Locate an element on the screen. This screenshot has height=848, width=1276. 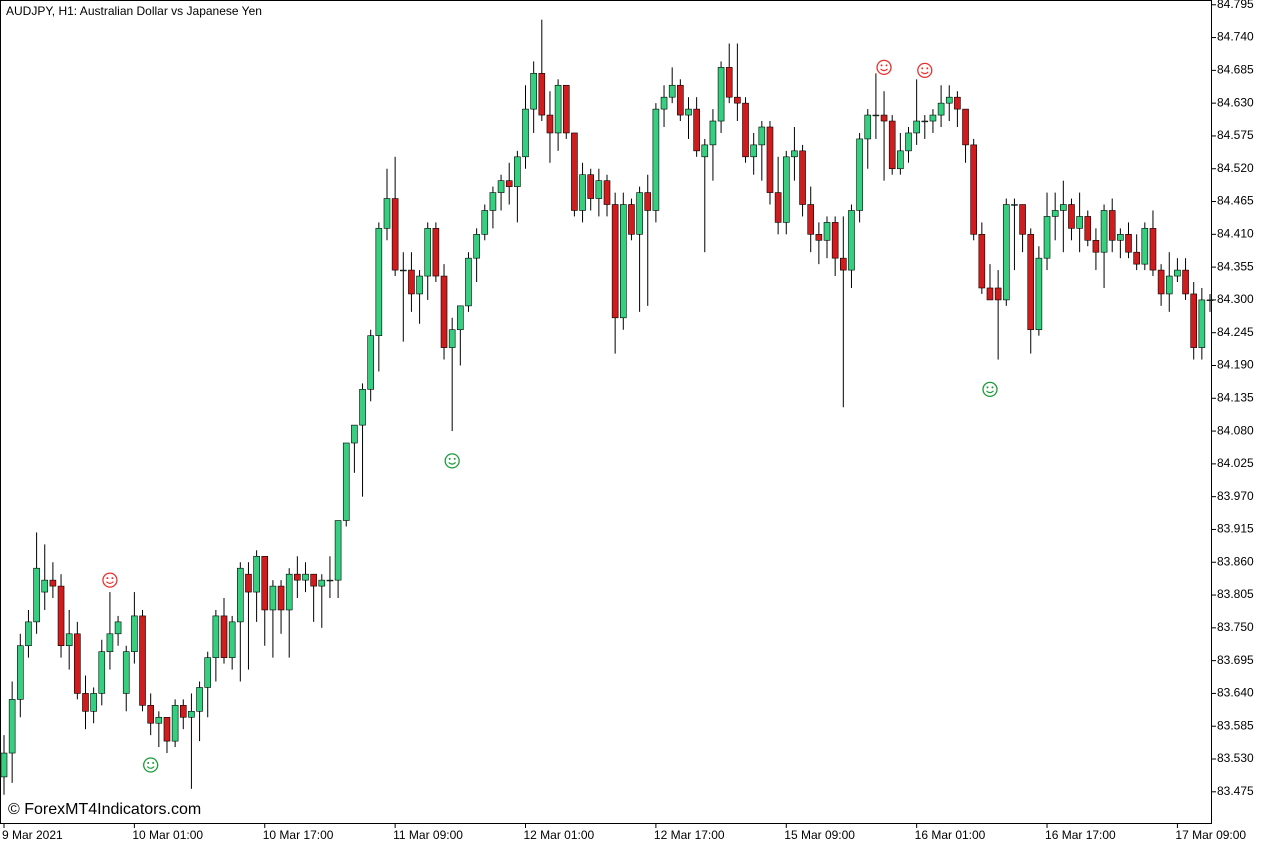
y-tick-label: 83.750 is located at coordinates (1235, 627).